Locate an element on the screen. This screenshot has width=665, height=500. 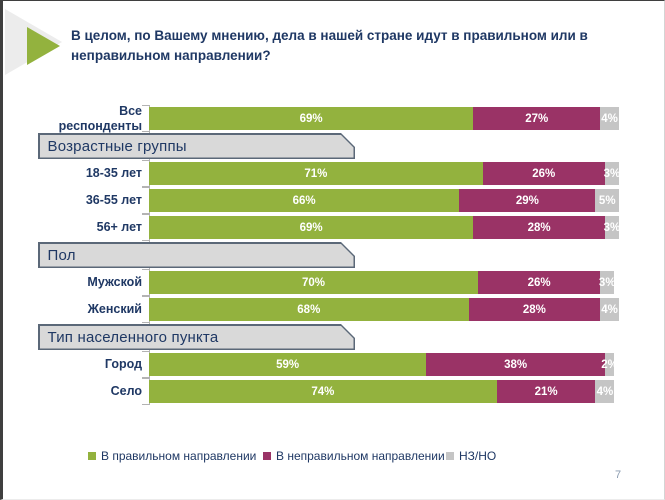
group-header: Пол is located at coordinates (196, 255).